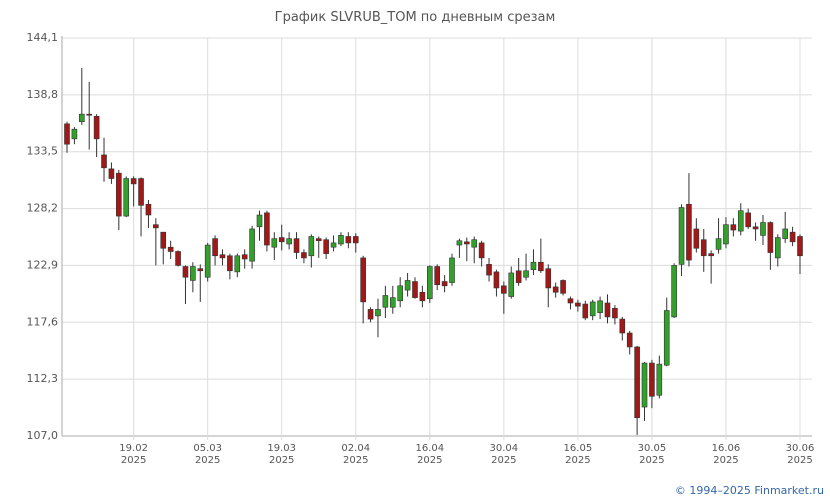 The image size is (830, 500). Describe the element at coordinates (43, 94) in the screenshot. I see `y-tick-label: 138,8` at that location.